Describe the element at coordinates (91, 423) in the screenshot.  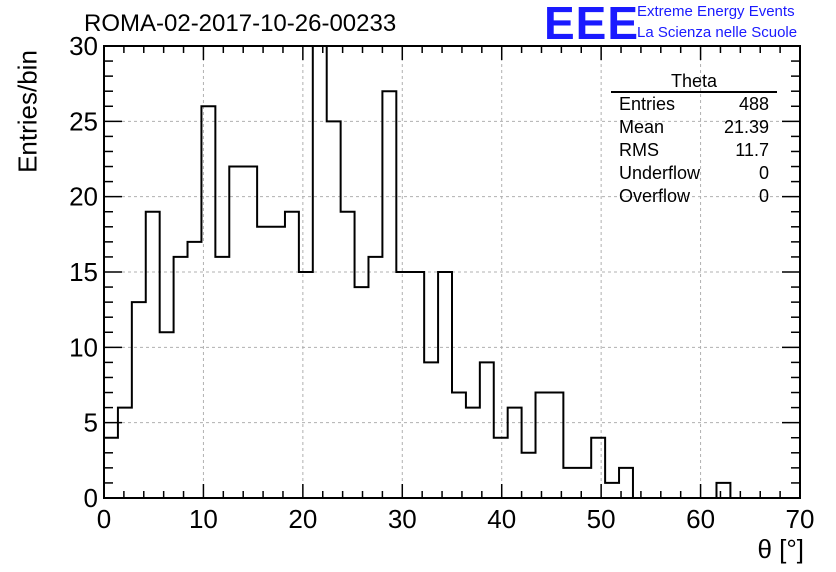
I see `y-tick-label: 5` at that location.